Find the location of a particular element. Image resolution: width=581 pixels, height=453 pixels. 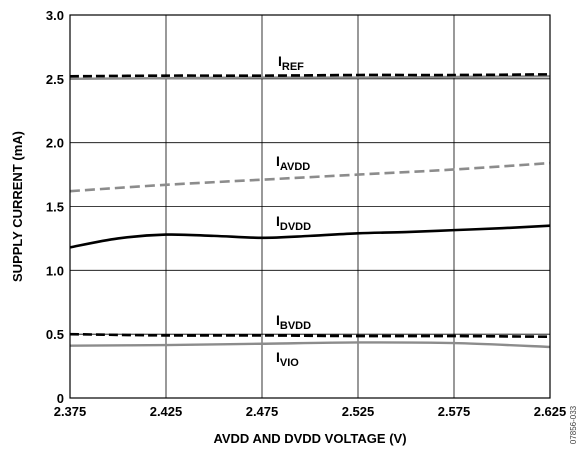

x-axis-label: AVDD AND DVDD VOLTAGE (V) is located at coordinates (309, 438).